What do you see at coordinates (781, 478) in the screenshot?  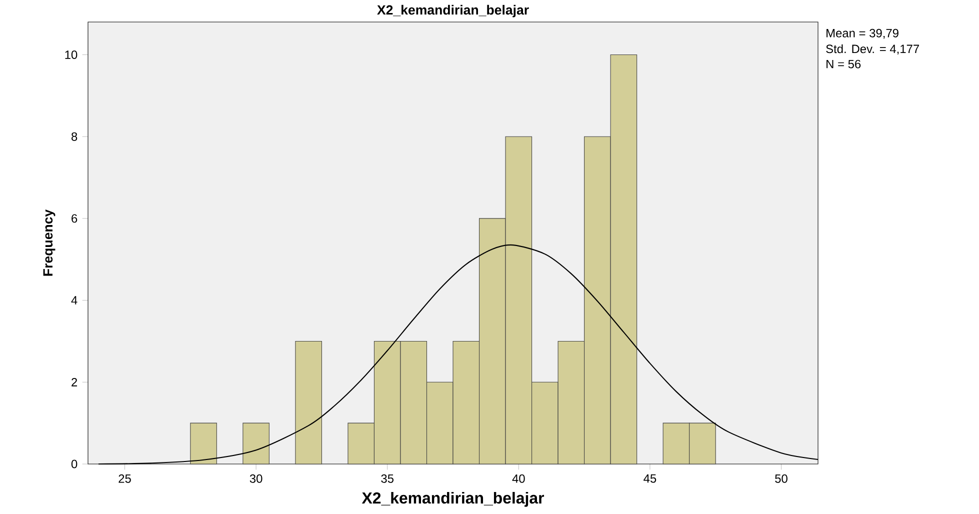 I see `x-tick-label: 50` at bounding box center [781, 478].